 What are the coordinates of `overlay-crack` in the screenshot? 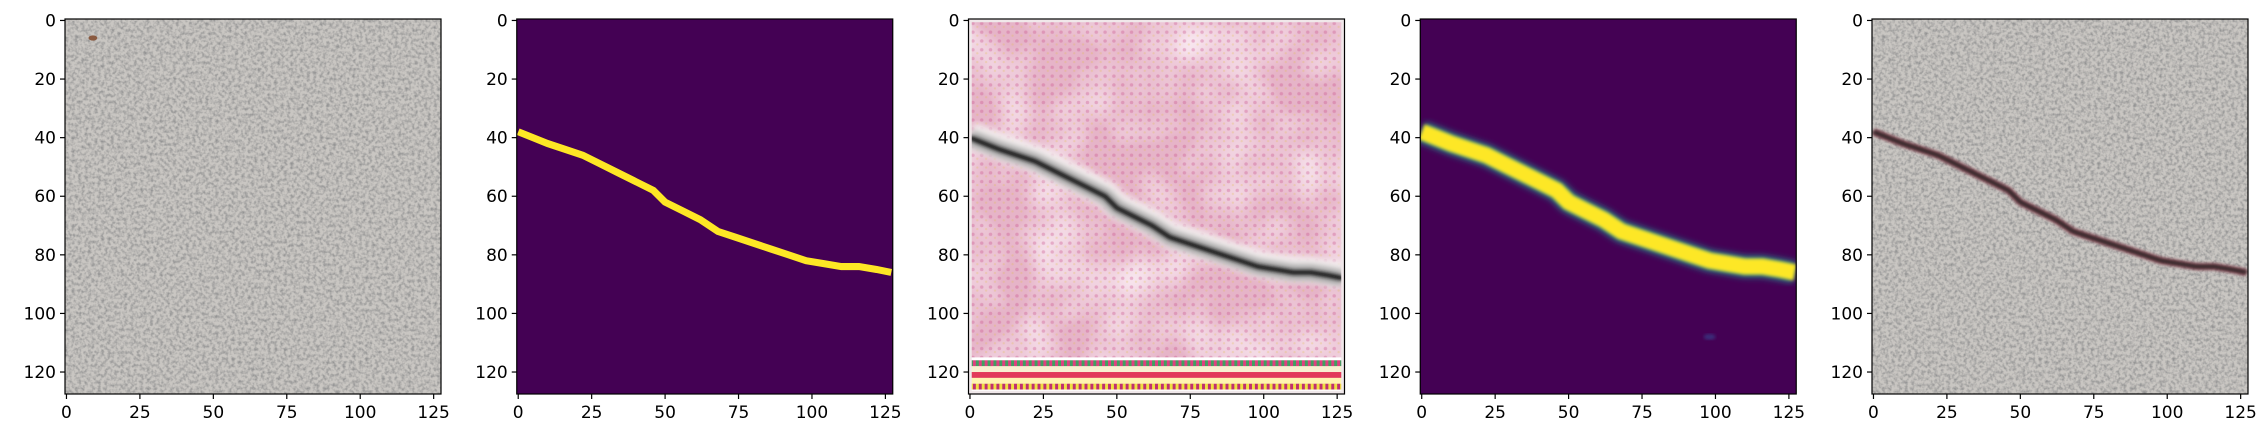 It's located at (2059, 202).